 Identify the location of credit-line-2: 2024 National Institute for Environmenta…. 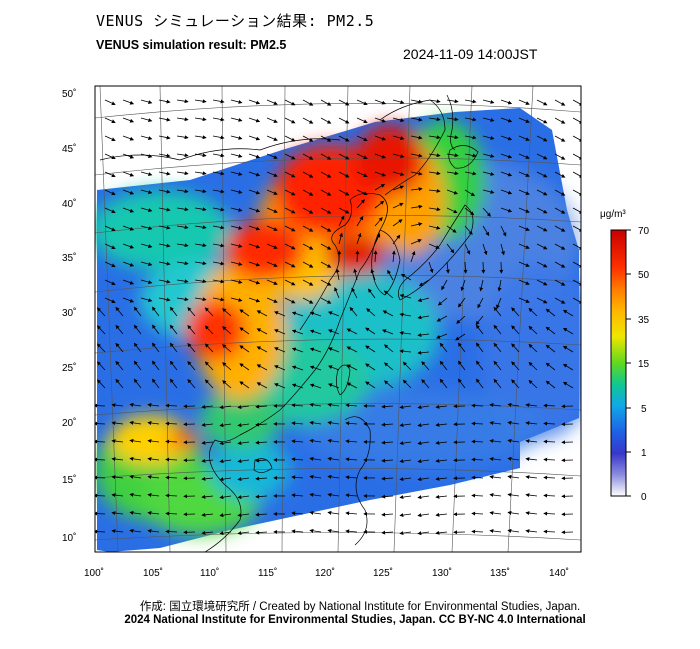
(355, 620).